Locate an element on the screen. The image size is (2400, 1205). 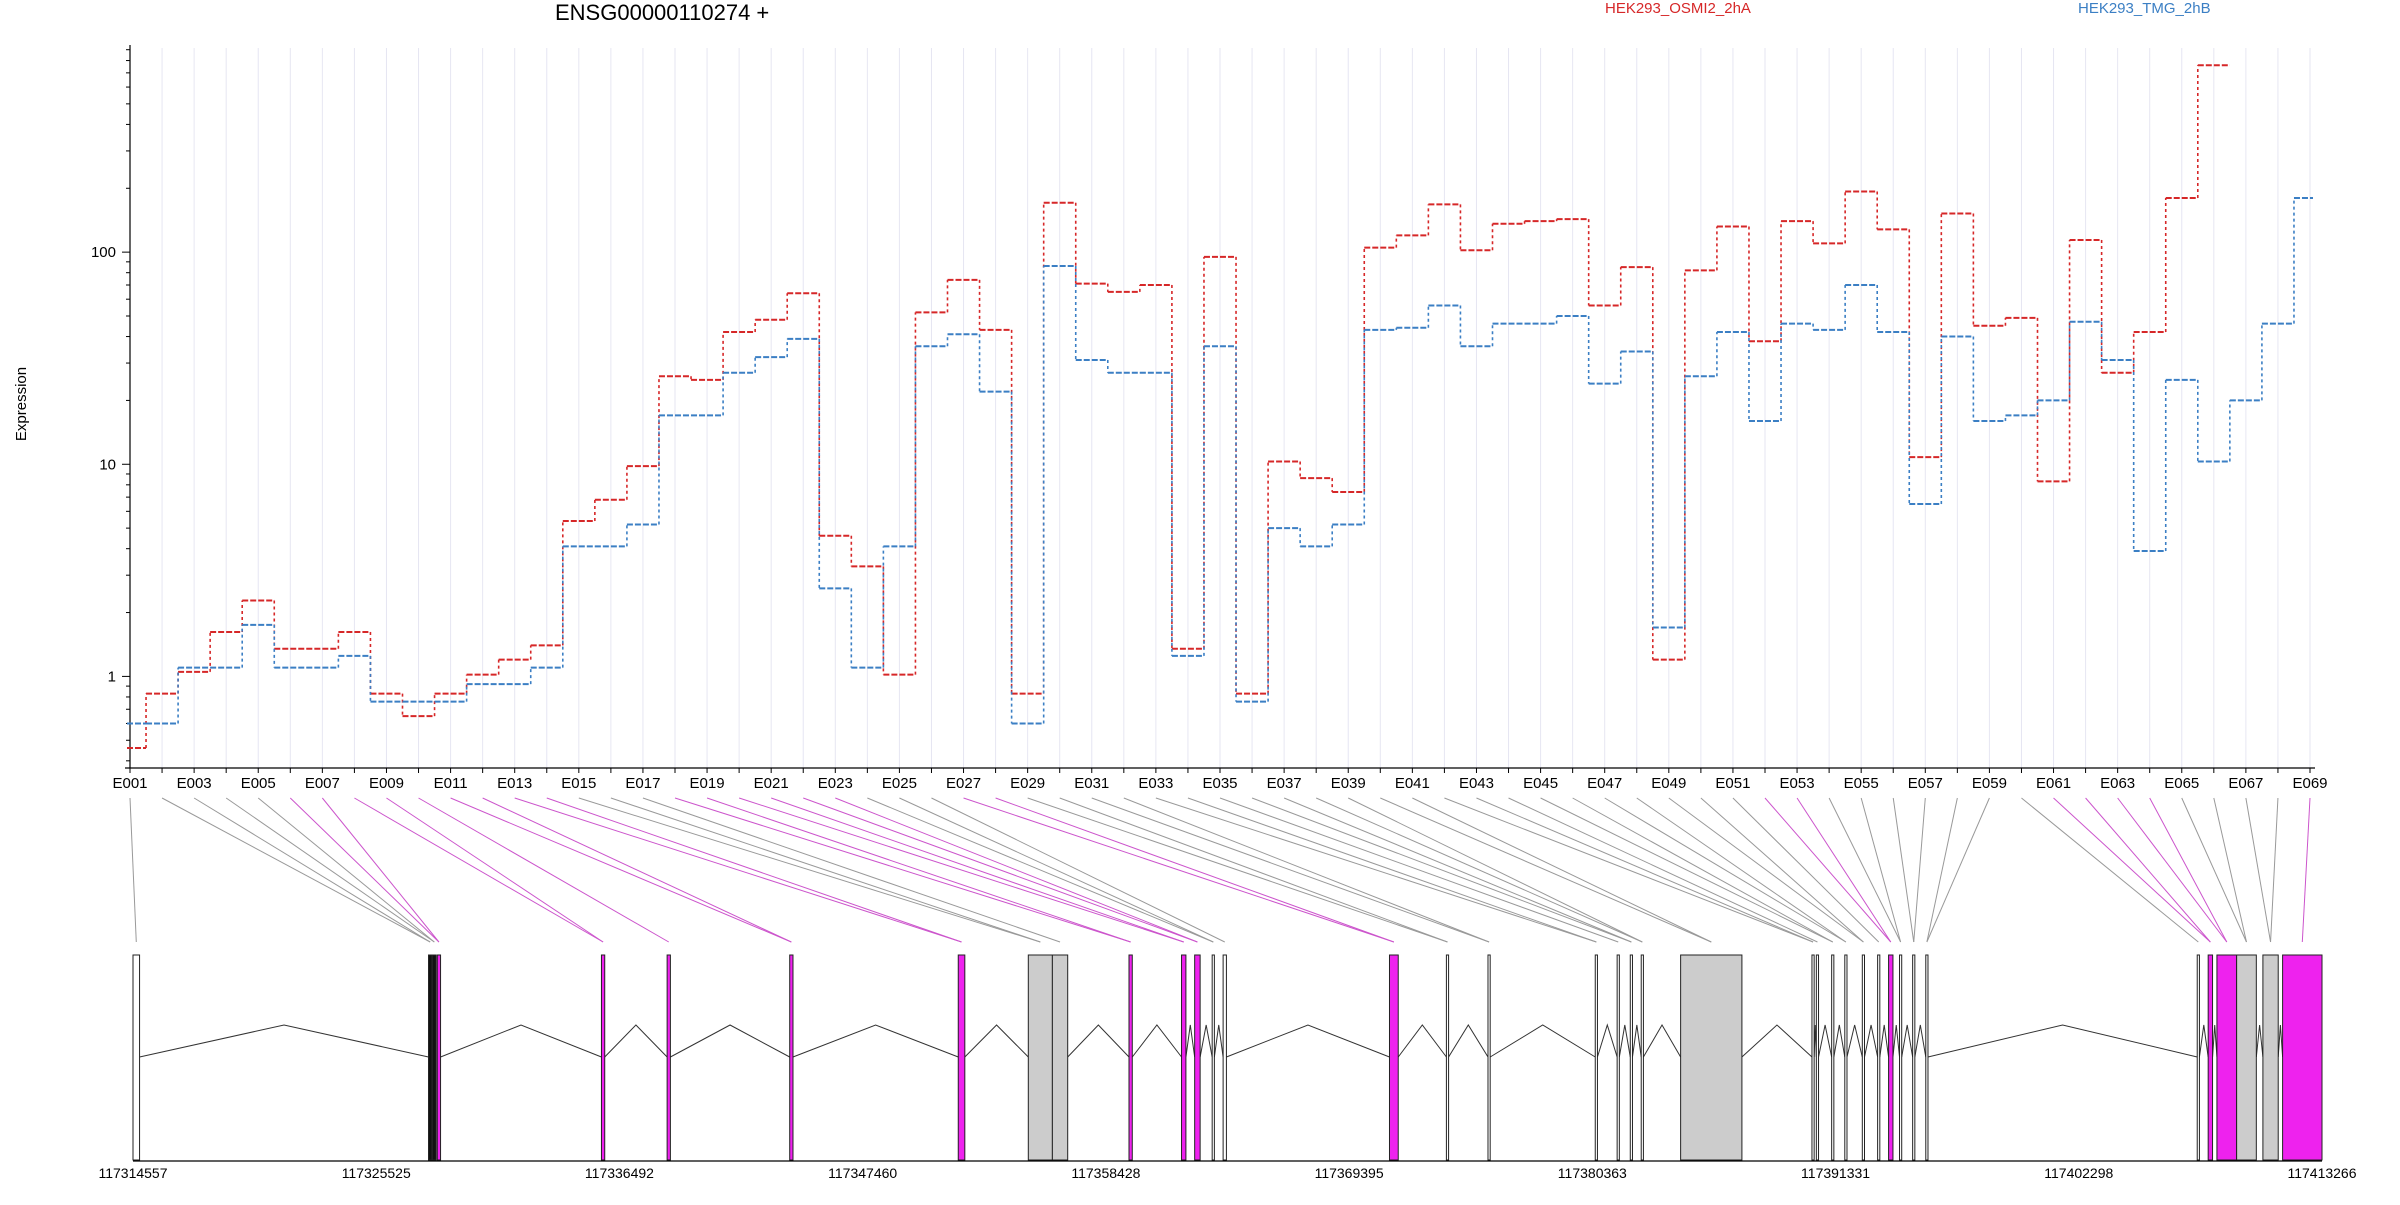
x-tick-label: E007 is located at coordinates (322, 783).